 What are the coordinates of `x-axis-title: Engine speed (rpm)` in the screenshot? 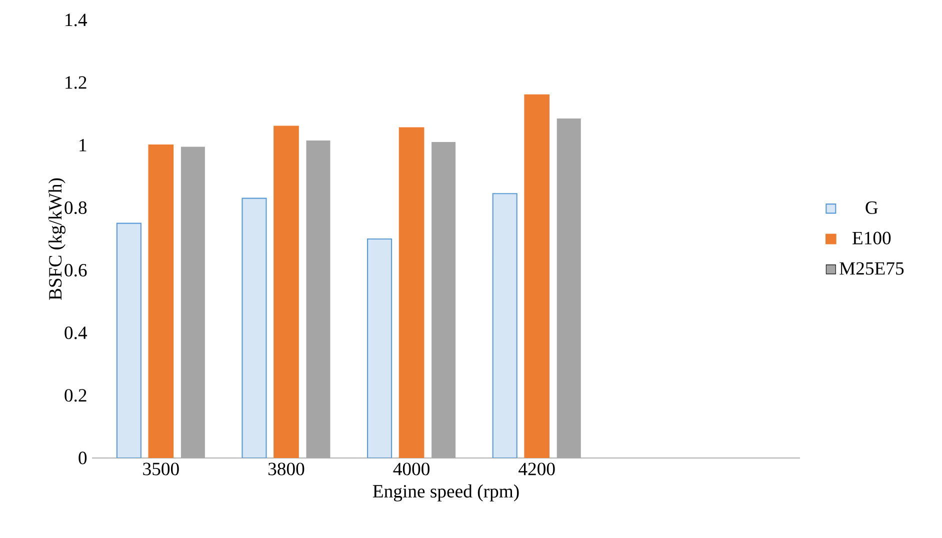 It's located at (445, 493).